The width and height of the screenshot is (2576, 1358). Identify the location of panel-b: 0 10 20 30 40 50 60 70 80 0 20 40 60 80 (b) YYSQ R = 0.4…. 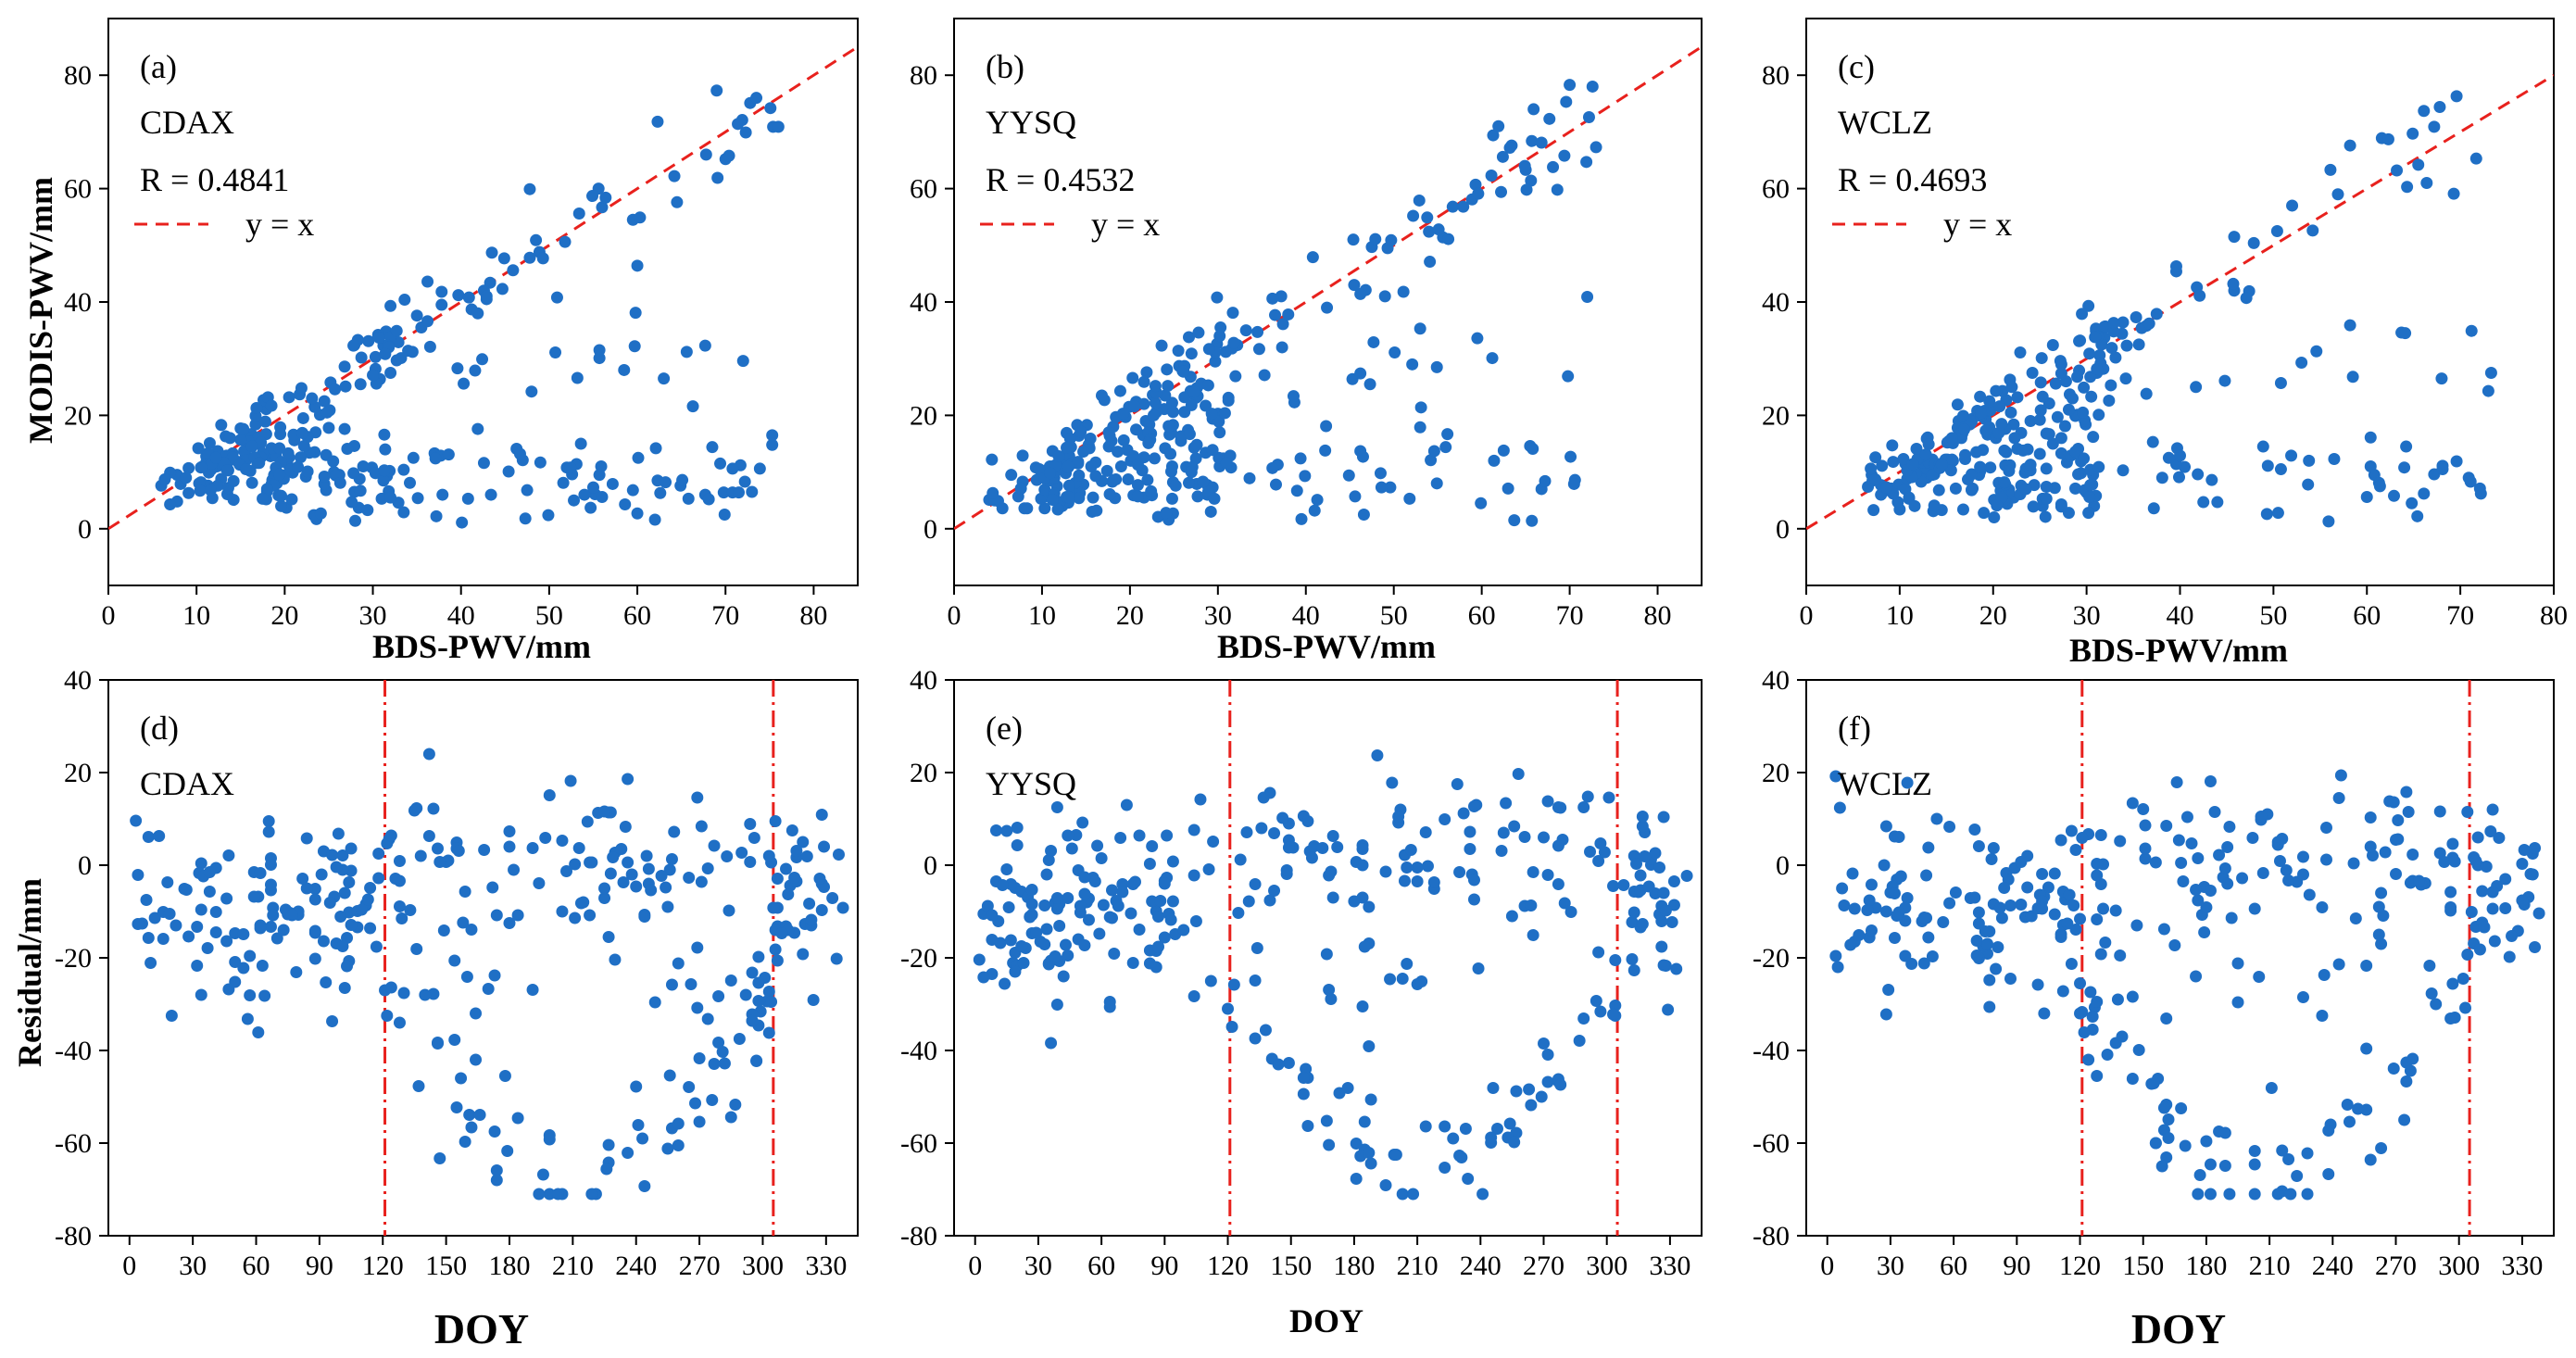
(1306, 324).